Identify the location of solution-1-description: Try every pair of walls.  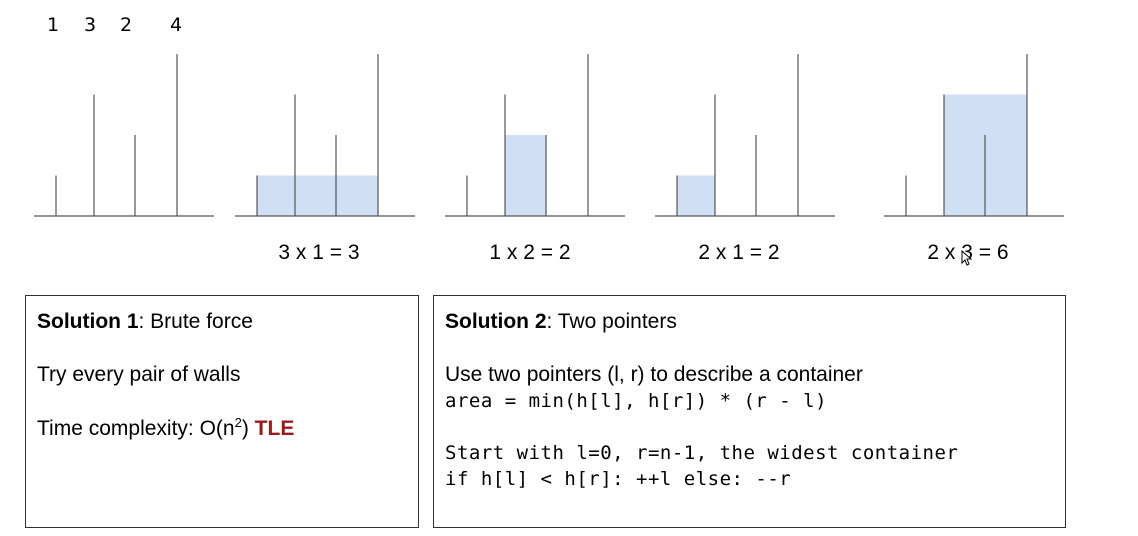
(139, 374).